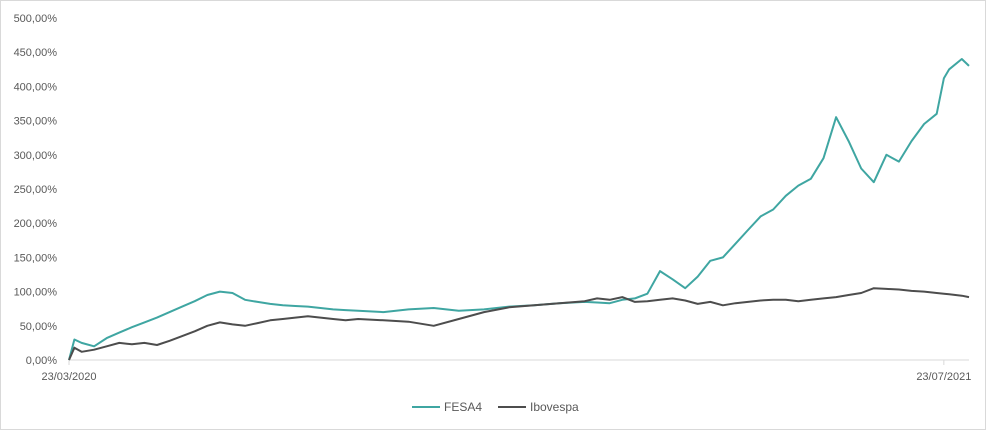 This screenshot has width=986, height=434. I want to click on y-tick-label: 500,00%, so click(36, 19).